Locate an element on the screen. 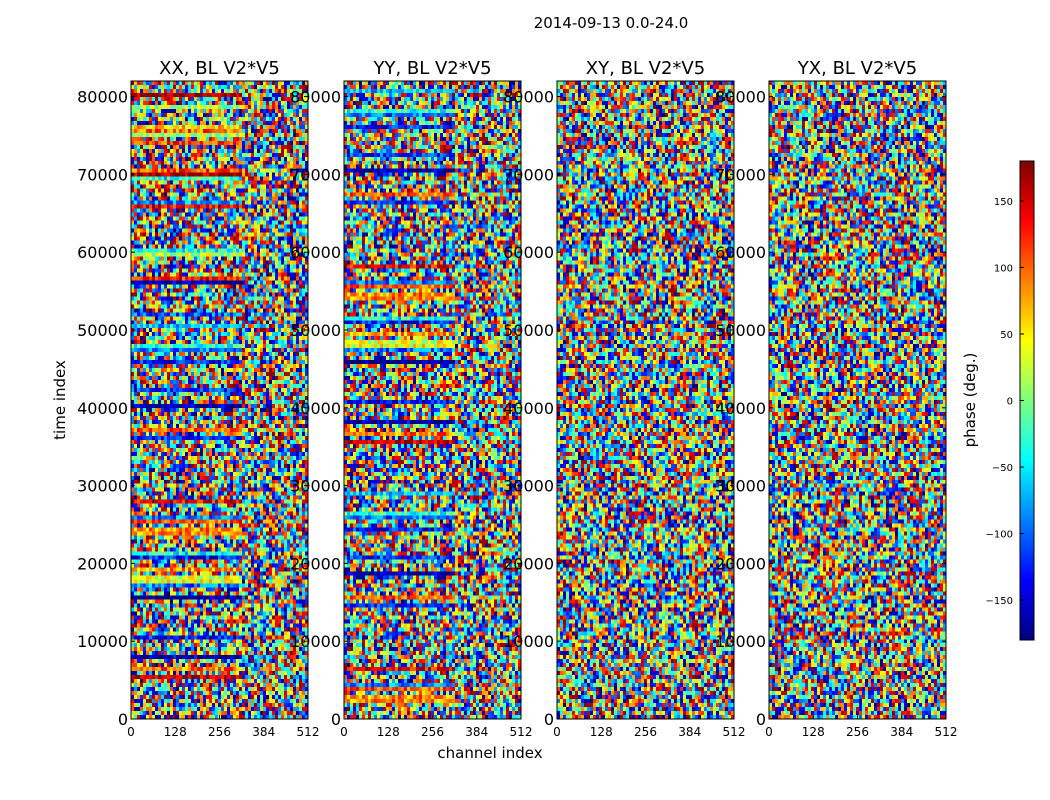  colorbar-tick-label: 50 is located at coordinates (1006, 335).